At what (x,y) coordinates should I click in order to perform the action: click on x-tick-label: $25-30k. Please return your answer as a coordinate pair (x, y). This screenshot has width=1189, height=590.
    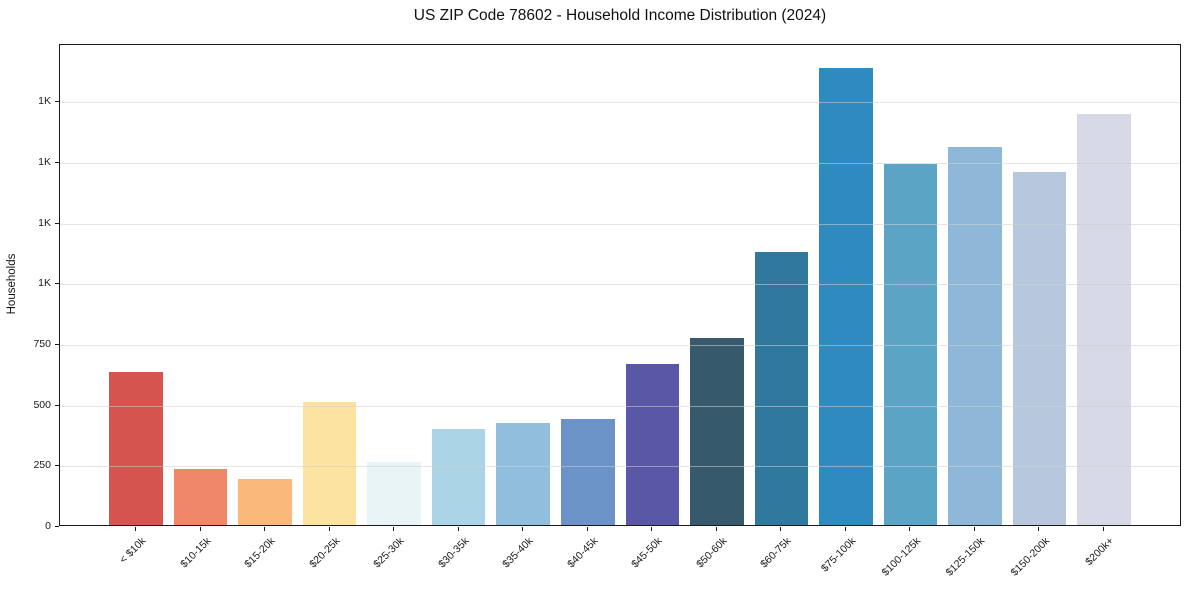
    Looking at the image, I should click on (389, 553).